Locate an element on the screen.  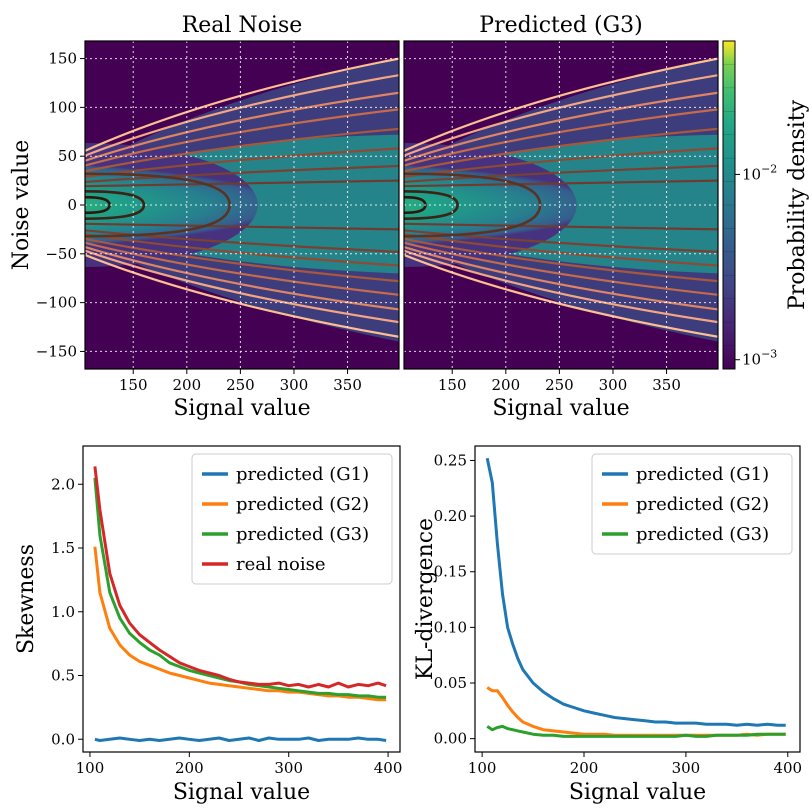
y-tick-label: 0.05 is located at coordinates (450, 683).